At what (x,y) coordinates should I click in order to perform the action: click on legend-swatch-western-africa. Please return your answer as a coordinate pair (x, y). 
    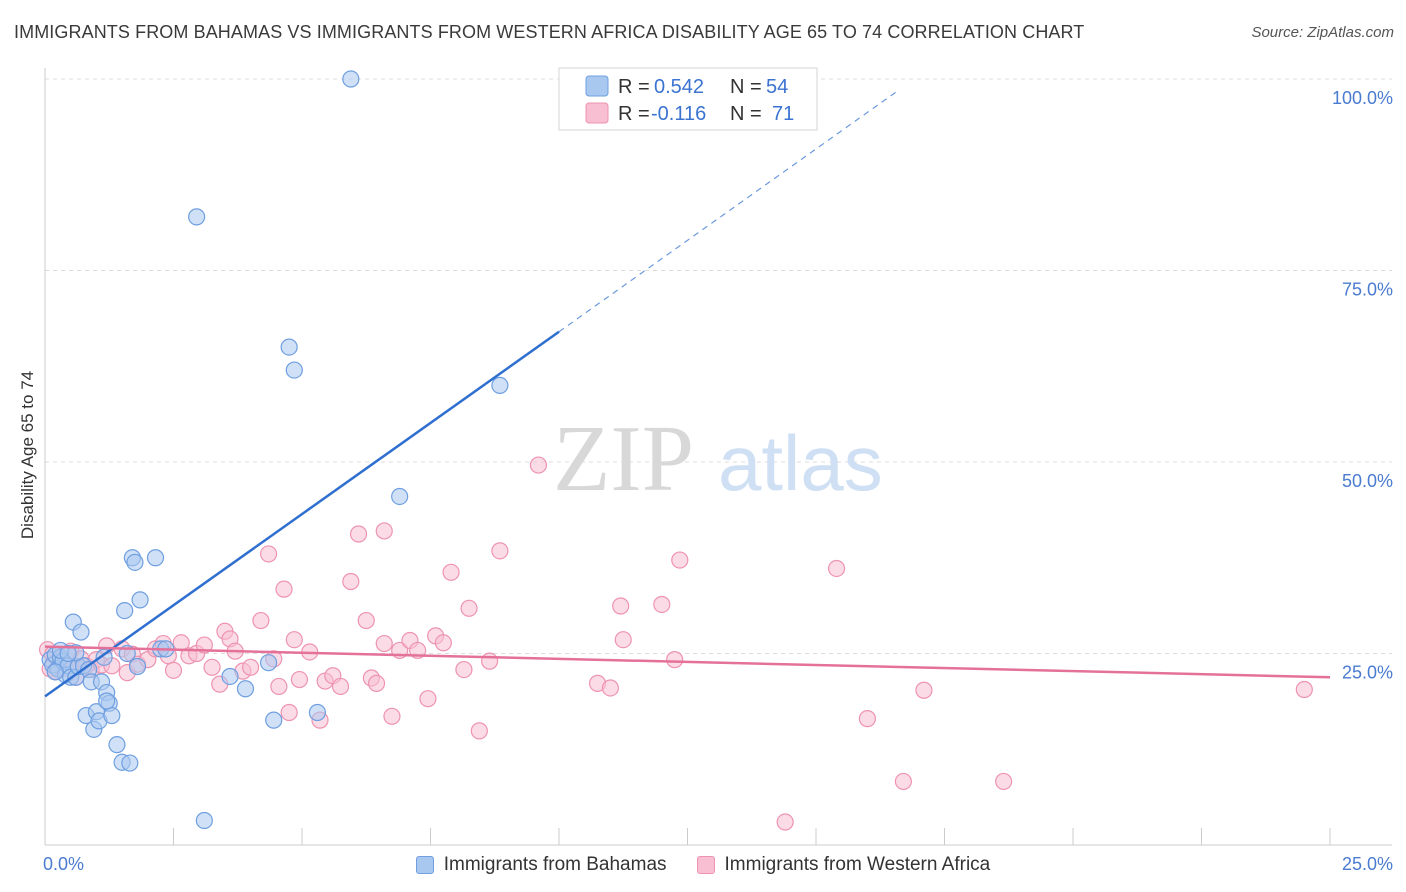
    Looking at the image, I should click on (705, 865).